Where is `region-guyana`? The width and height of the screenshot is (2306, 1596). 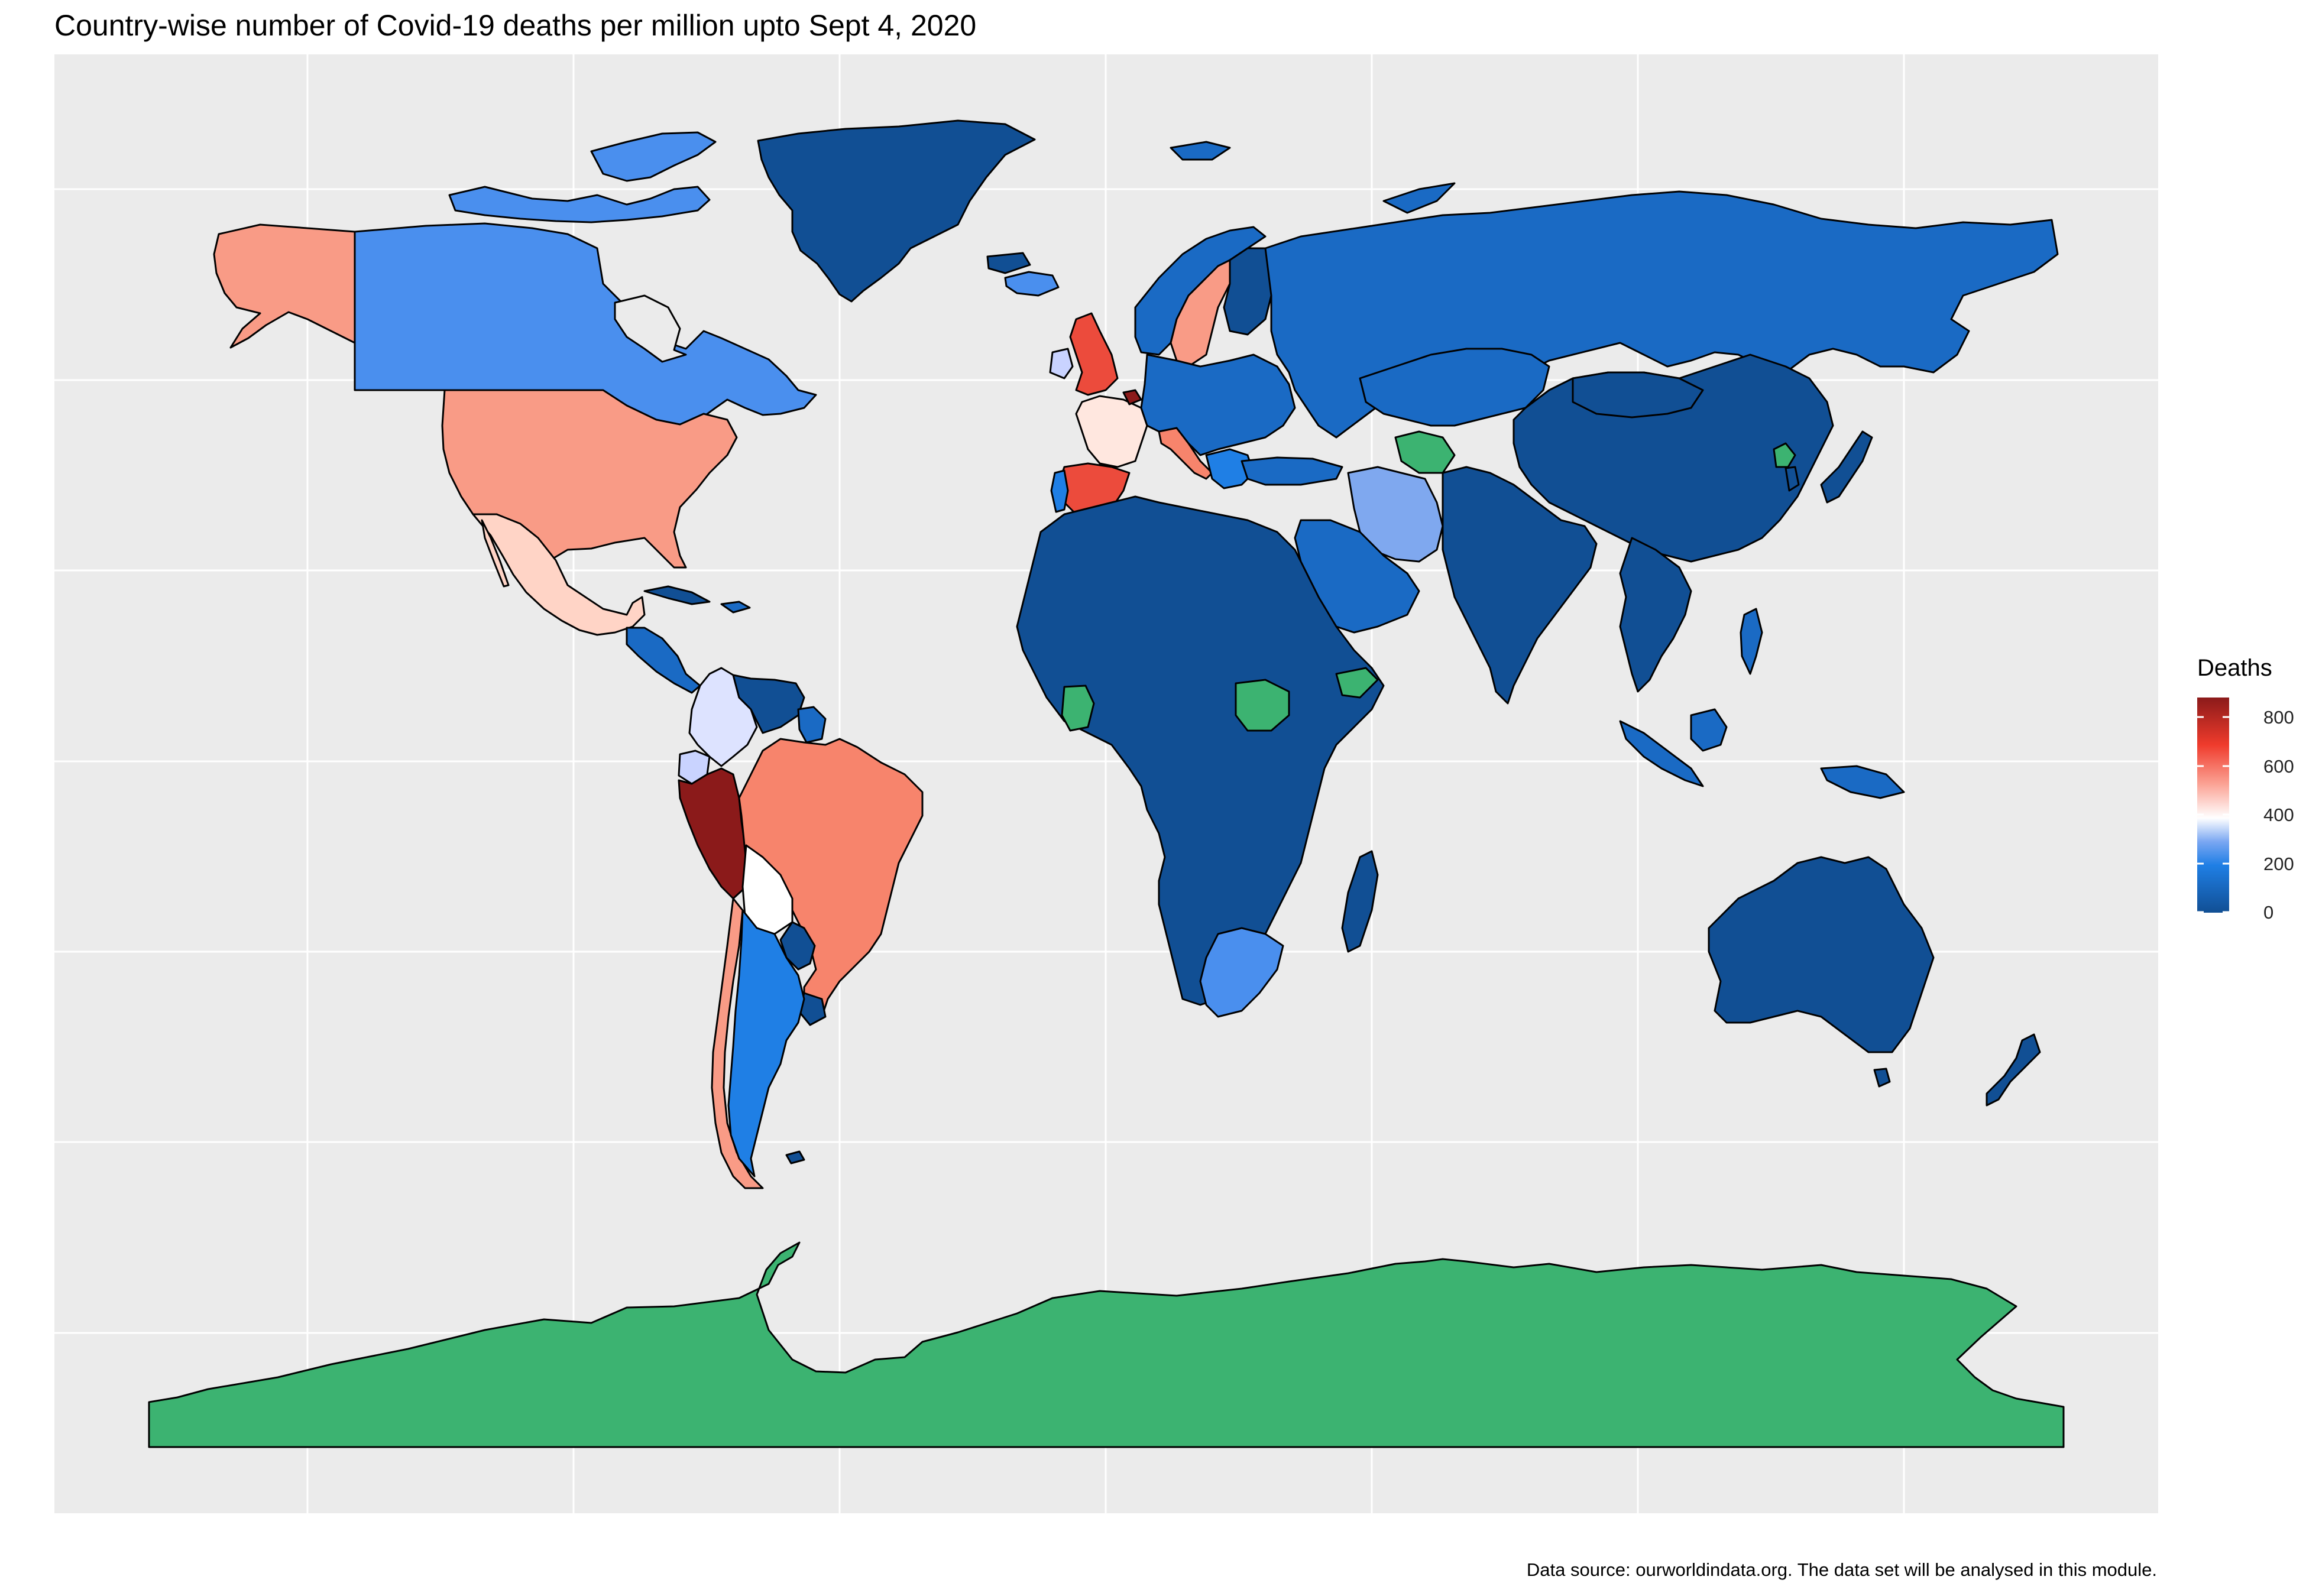 region-guyana is located at coordinates (812, 725).